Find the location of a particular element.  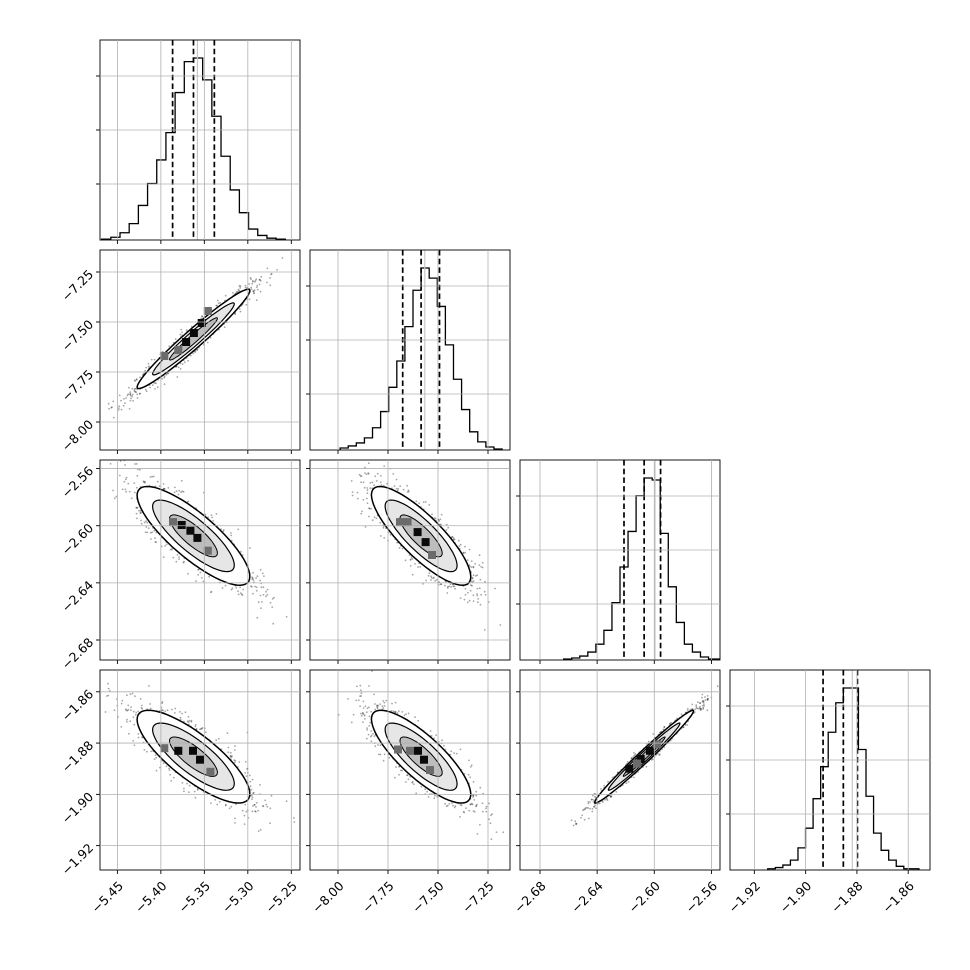

x-tick-label: −5.30 is located at coordinates (238, 897).